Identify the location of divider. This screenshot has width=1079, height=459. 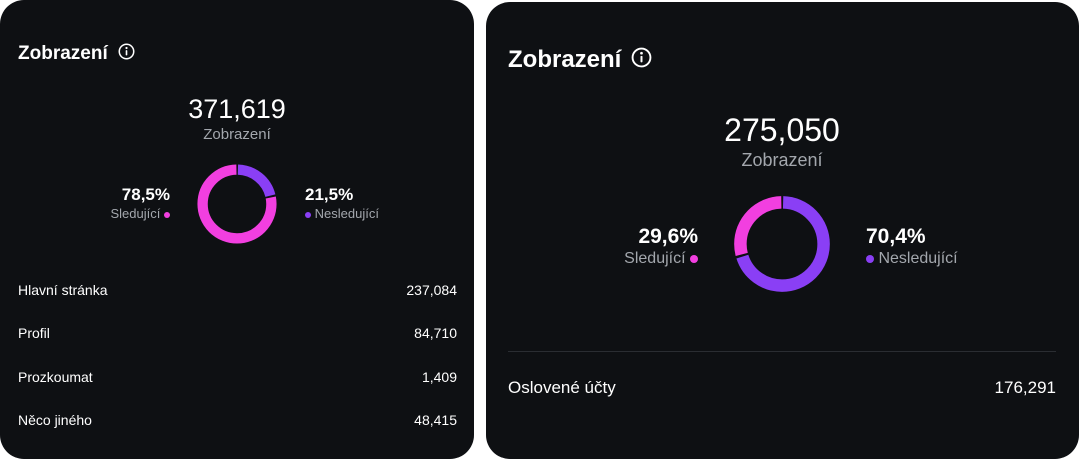
(782, 351).